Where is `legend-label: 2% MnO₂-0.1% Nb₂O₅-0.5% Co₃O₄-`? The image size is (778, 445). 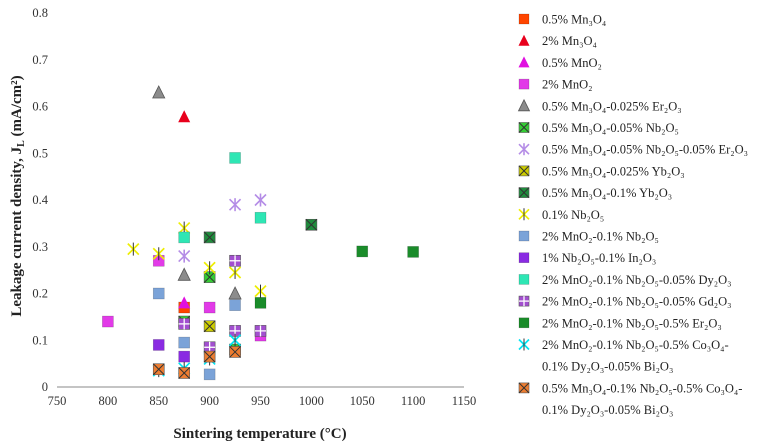
legend-label: 2% MnO₂-0.1% Nb₂O₅-0.5% Co₃O₄- is located at coordinates (635, 345).